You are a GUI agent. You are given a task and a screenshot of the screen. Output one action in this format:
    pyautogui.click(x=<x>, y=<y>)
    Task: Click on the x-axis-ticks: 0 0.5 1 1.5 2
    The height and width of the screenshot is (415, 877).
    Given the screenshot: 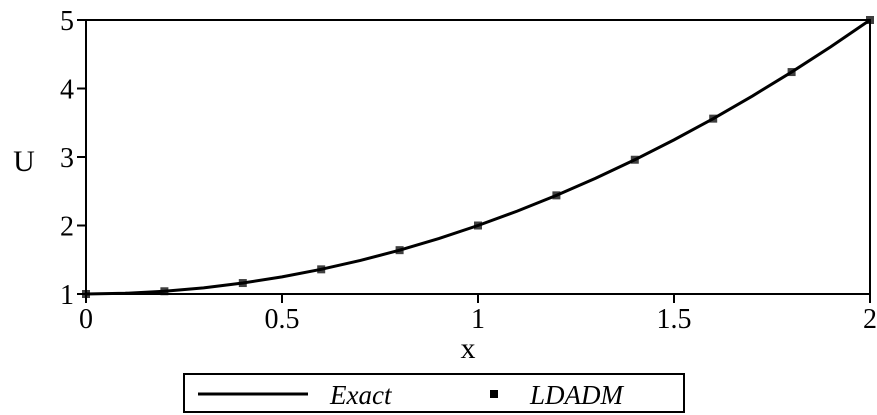 What is the action you would take?
    pyautogui.click(x=478, y=314)
    